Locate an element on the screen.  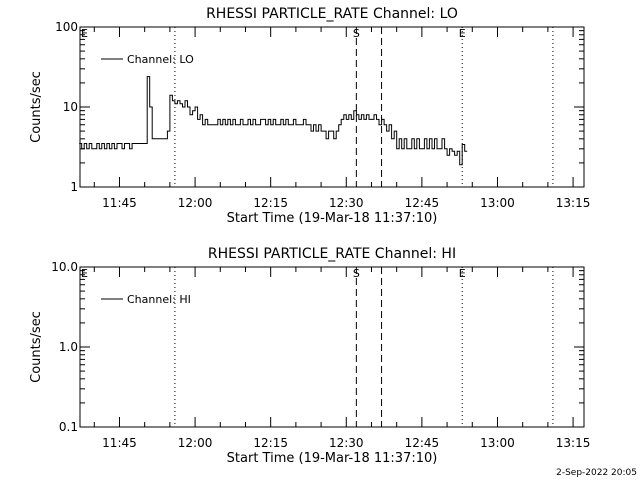
y-tick-label: 0.1 is located at coordinates (68, 427).